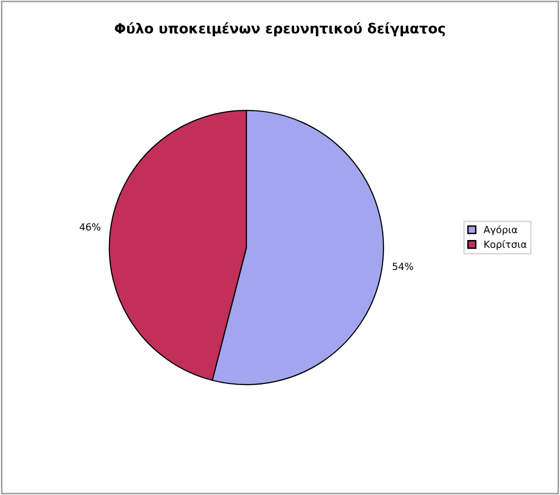 The height and width of the screenshot is (495, 560). What do you see at coordinates (505, 245) in the screenshot?
I see `legend-label: Κορίτσια` at bounding box center [505, 245].